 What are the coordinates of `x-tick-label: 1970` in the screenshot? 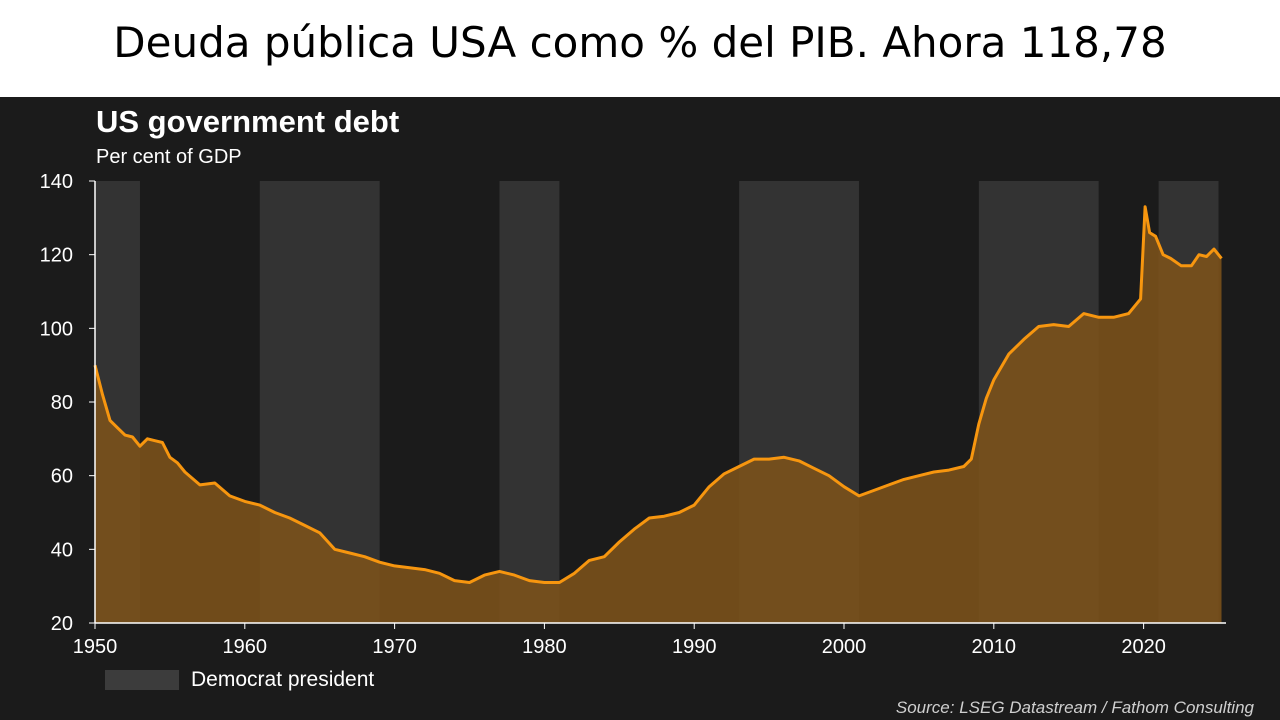 It's located at (394, 647).